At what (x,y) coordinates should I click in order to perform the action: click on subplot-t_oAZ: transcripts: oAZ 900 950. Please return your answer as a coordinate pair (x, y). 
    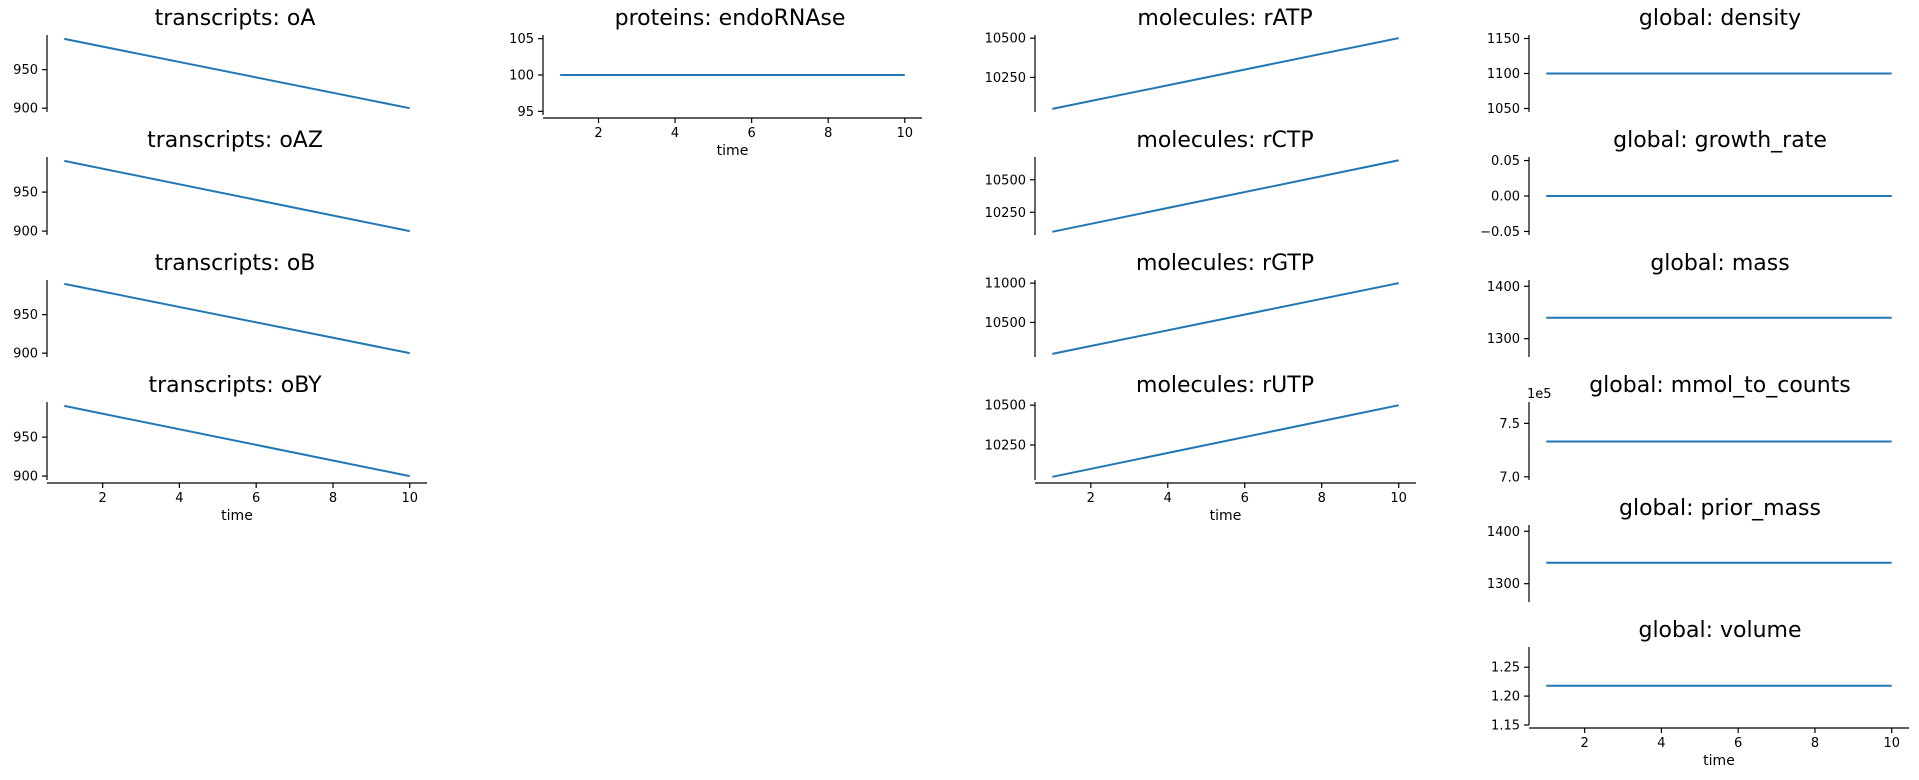
    Looking at the image, I should click on (211, 184).